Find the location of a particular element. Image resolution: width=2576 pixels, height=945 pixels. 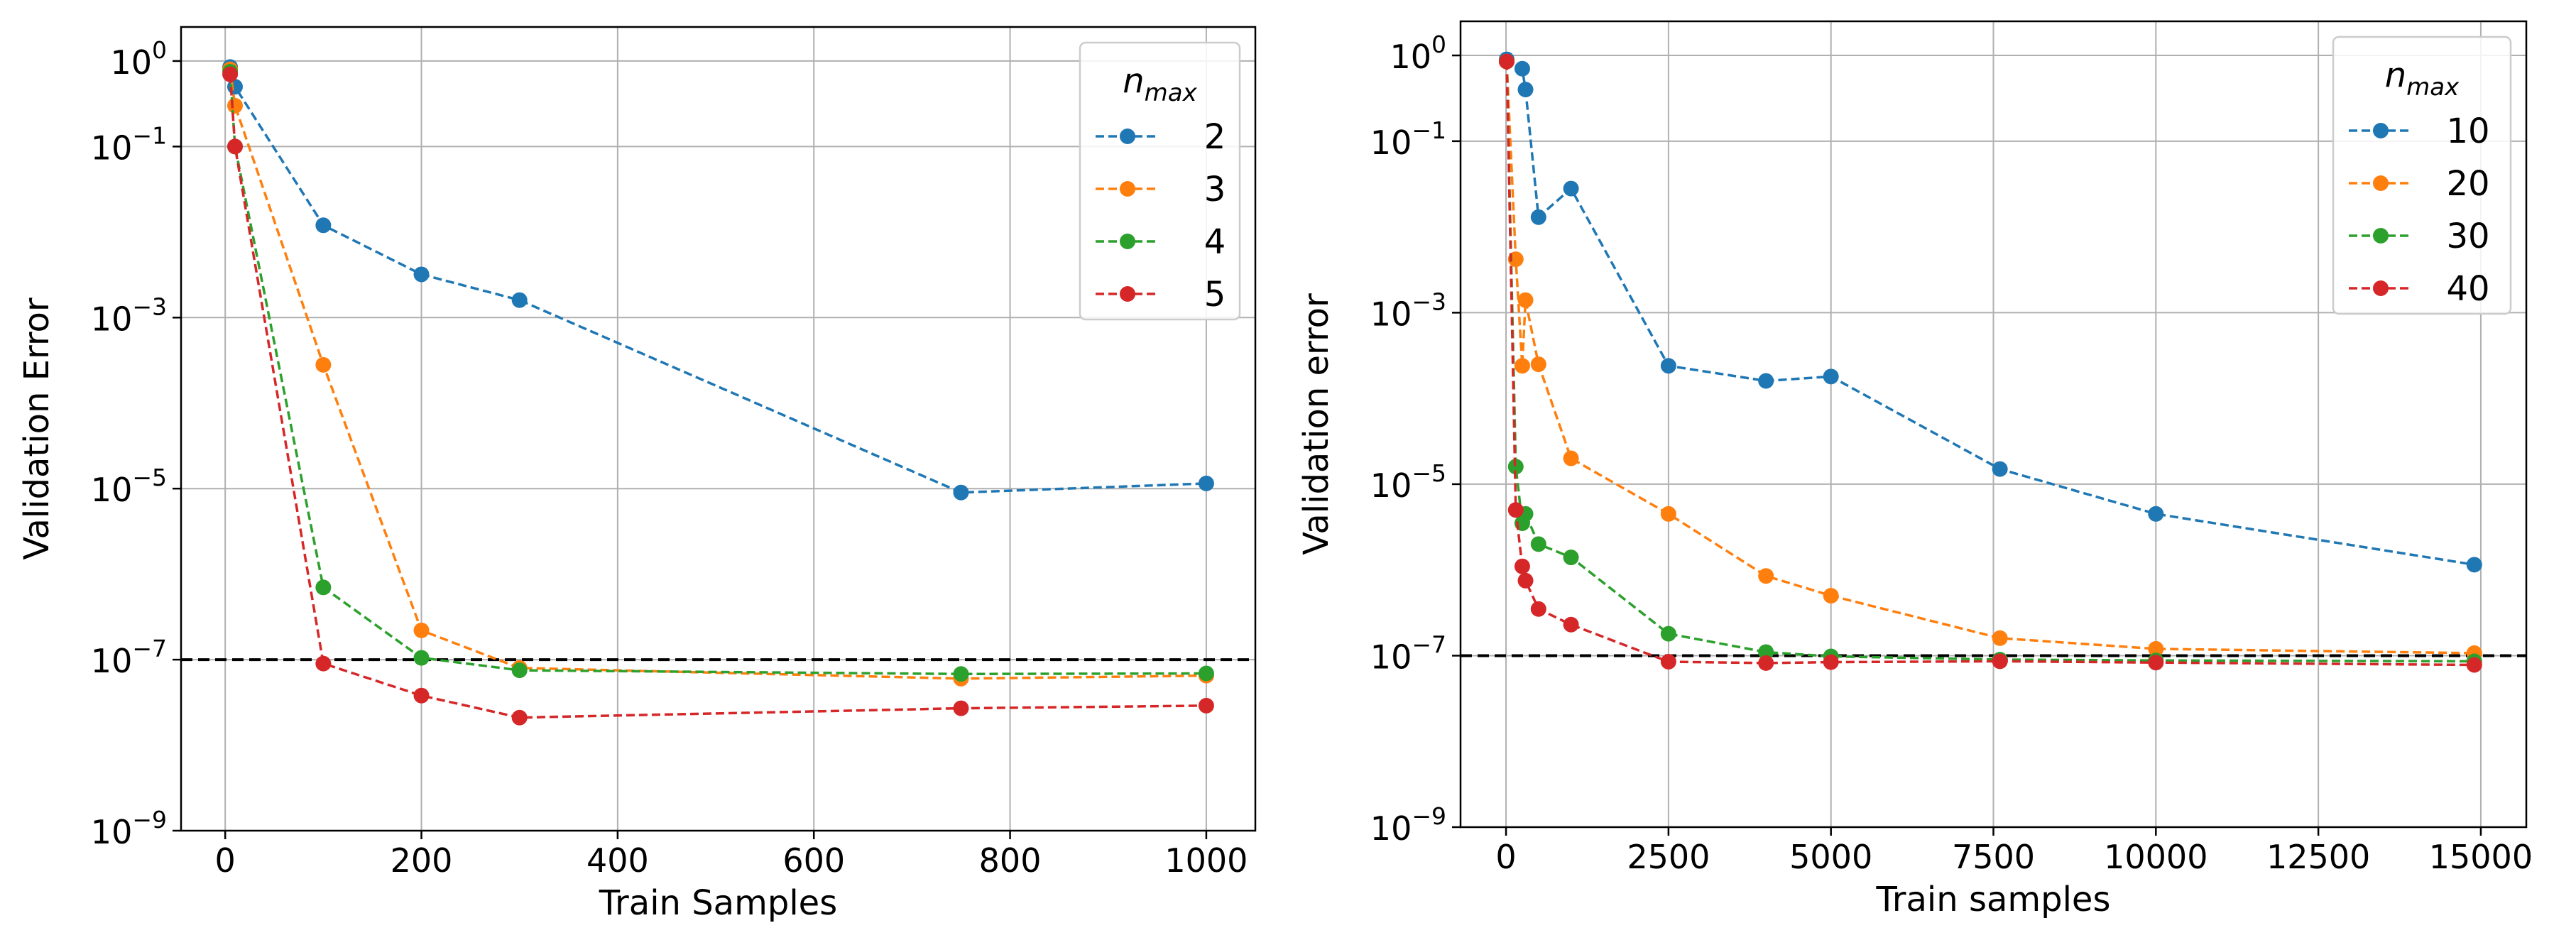

x-tick-label: 5000 is located at coordinates (1830, 857).